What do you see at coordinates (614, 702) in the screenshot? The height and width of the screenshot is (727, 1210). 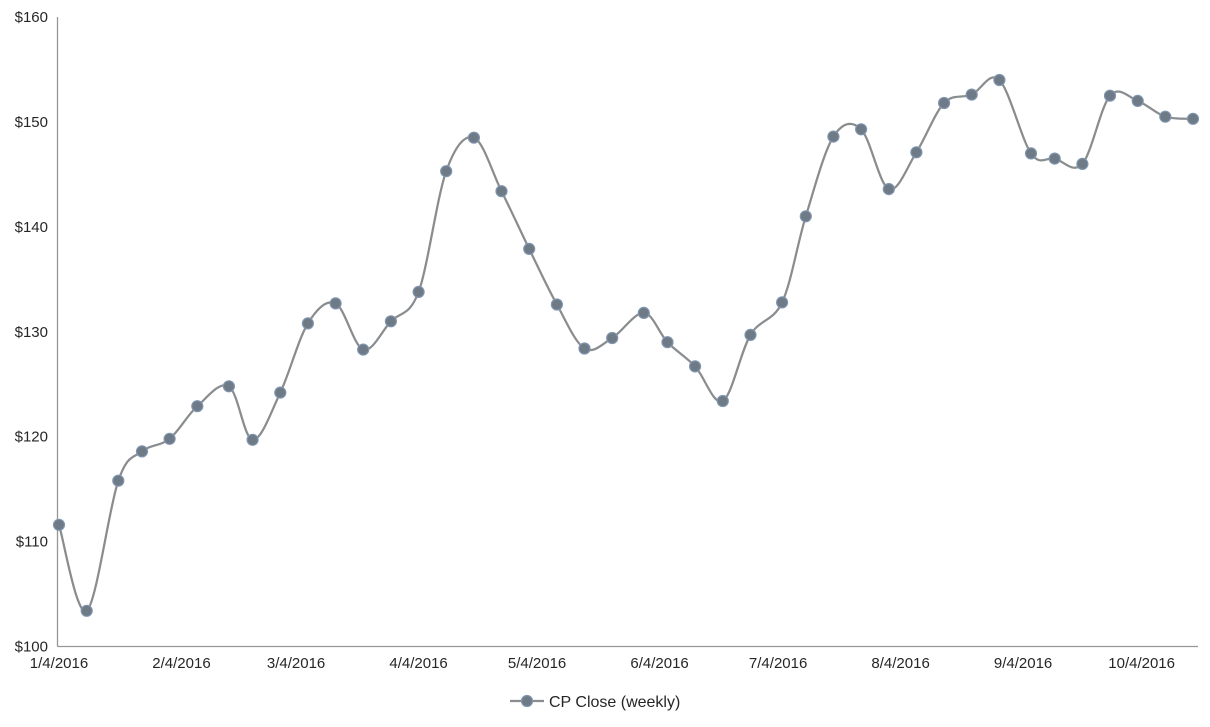 I see `legend-label: CP Close (weekly)` at bounding box center [614, 702].